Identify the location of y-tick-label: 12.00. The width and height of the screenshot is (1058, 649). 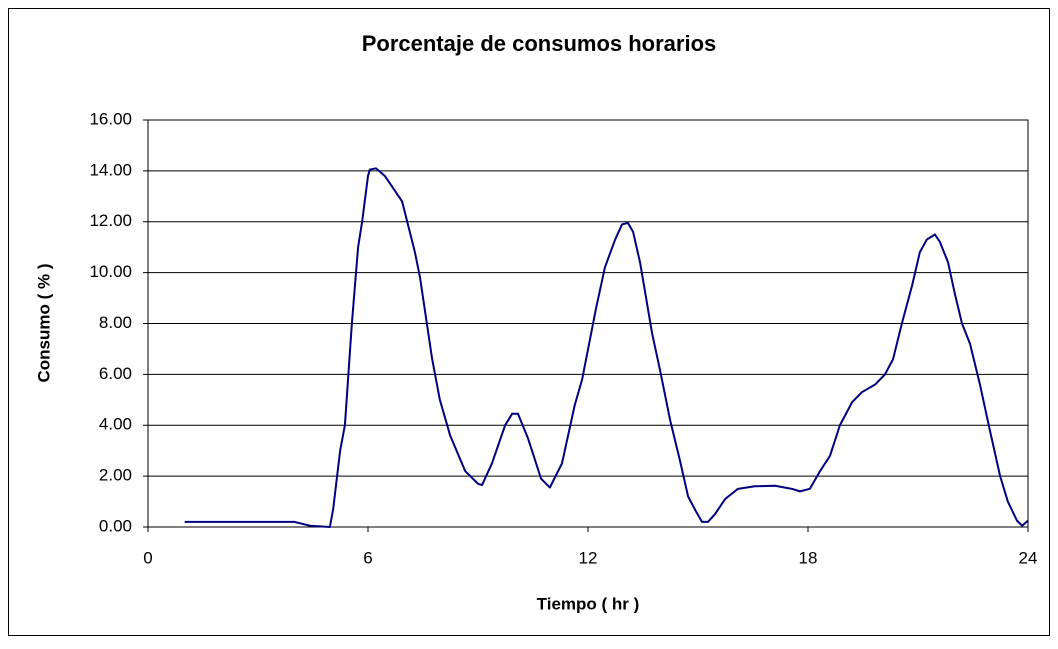
(110, 220).